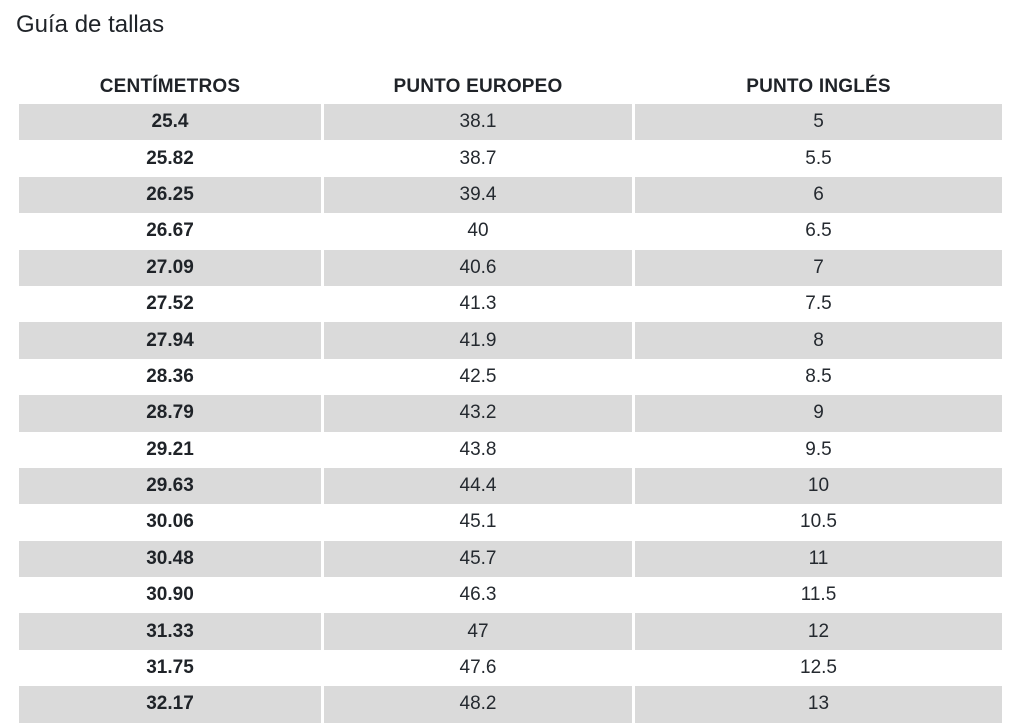 This screenshot has height=723, width=1024. What do you see at coordinates (818, 631) in the screenshot?
I see `cell-punto-ingles: 12` at bounding box center [818, 631].